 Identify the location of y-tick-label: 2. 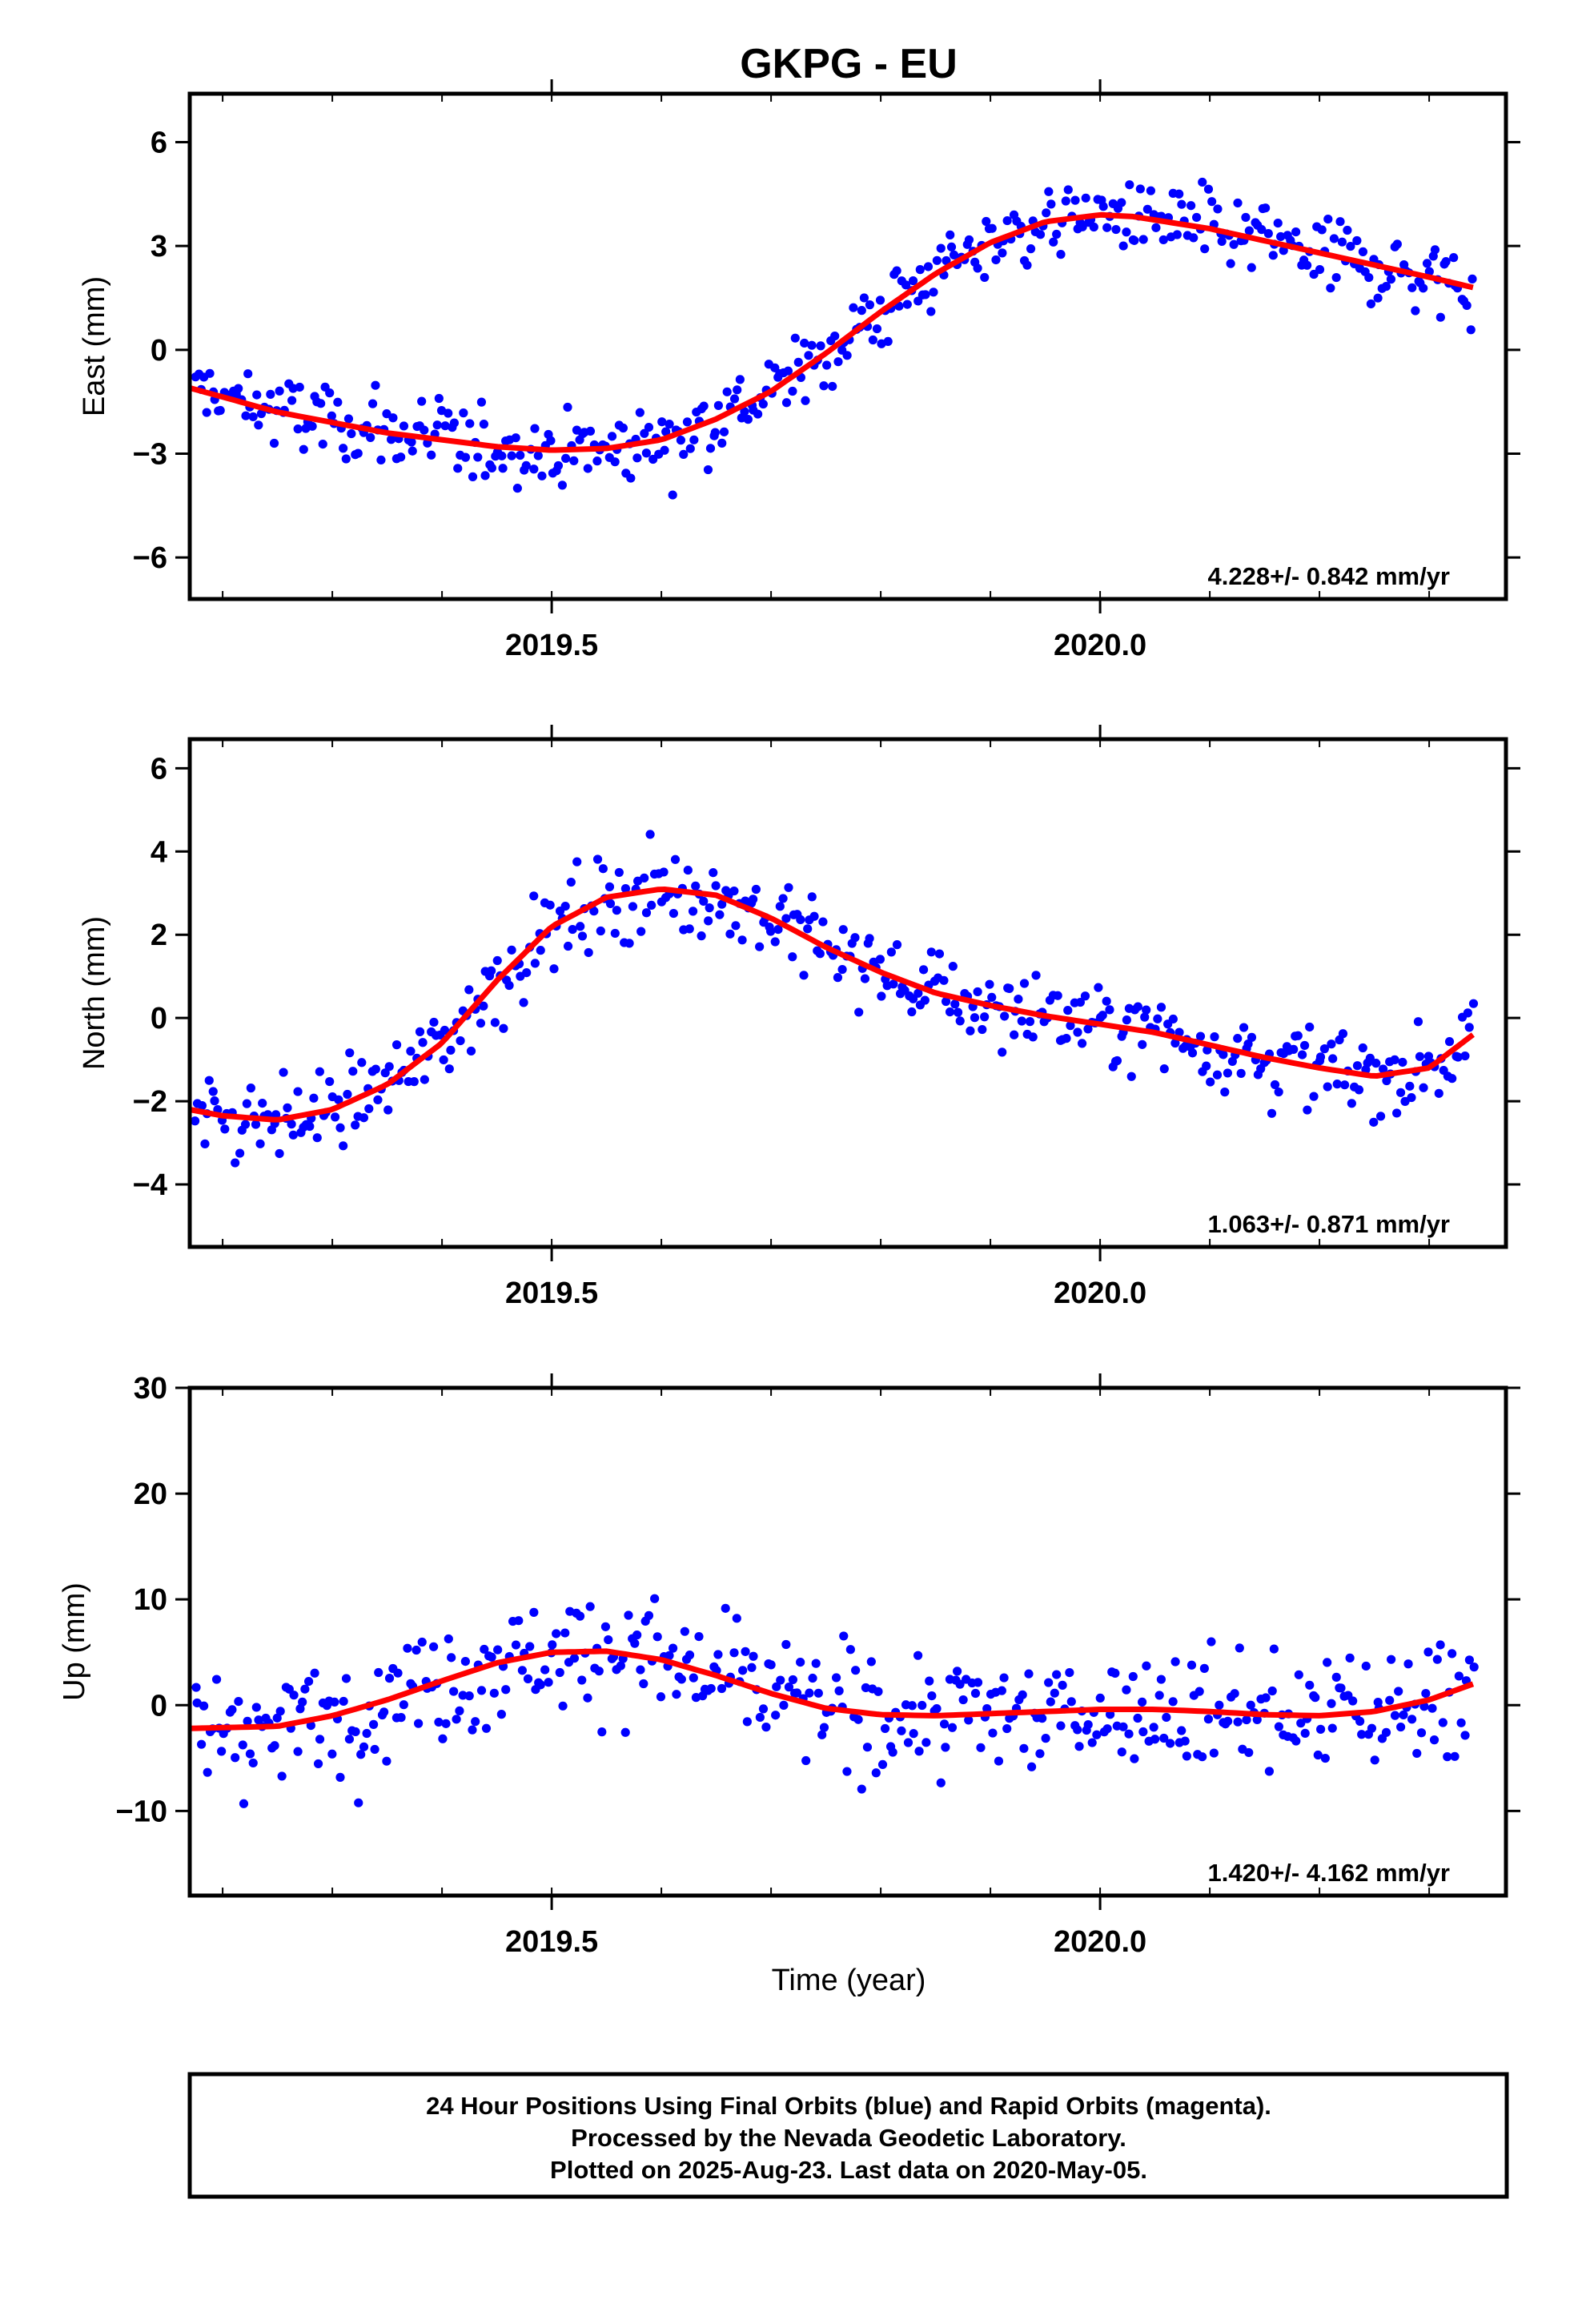
(159, 935).